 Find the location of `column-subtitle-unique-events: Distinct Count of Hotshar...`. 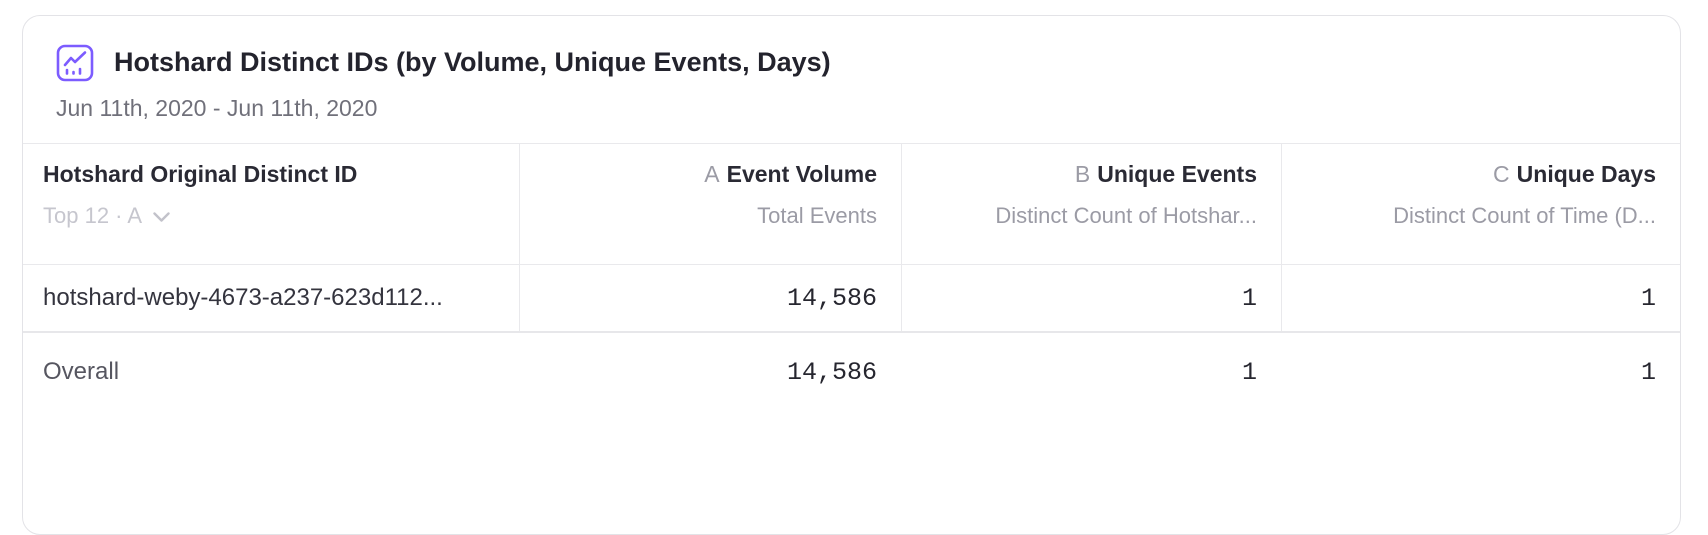

column-subtitle-unique-events: Distinct Count of Hotshar... is located at coordinates (1126, 215).